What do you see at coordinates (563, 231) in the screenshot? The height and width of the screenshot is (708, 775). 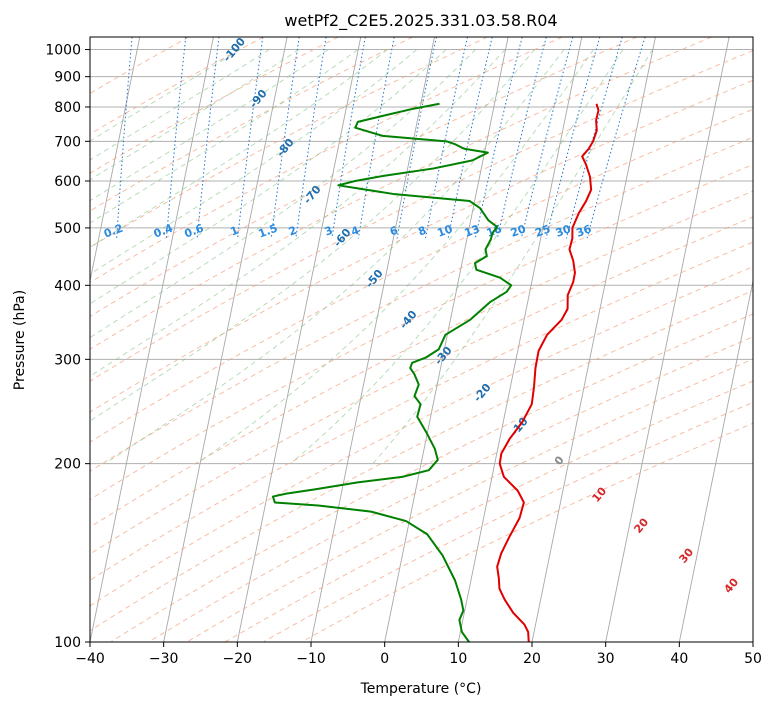 I see `mixing-ratio-label: 30` at bounding box center [563, 231].